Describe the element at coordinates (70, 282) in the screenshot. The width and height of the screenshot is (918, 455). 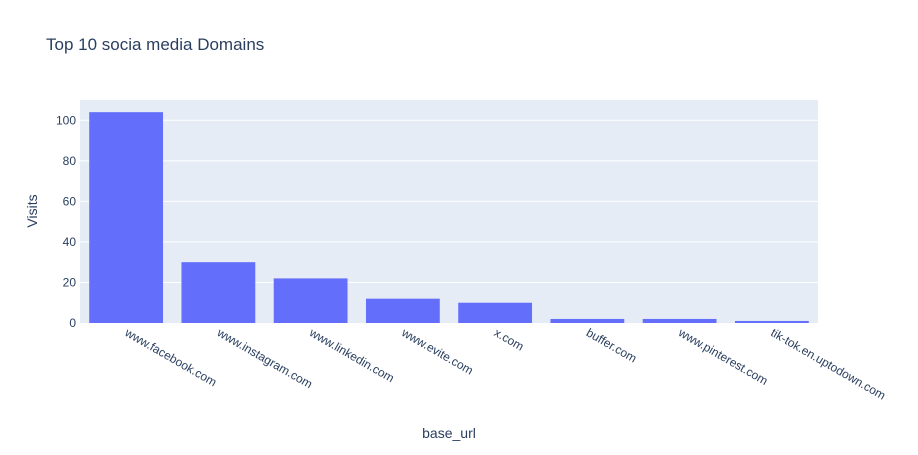
I see `y-tick-label: 20` at that location.